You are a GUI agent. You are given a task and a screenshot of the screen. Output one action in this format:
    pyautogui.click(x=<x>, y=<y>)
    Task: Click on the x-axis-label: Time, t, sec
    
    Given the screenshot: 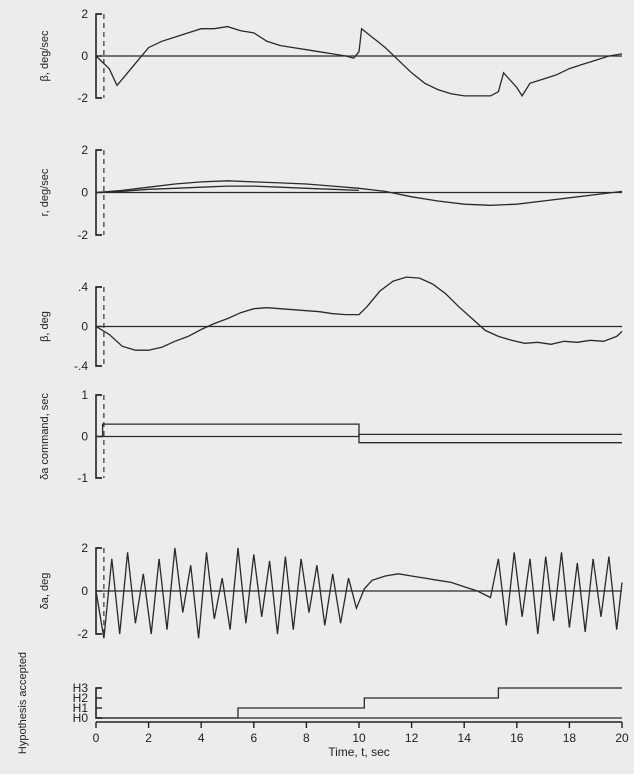 What is the action you would take?
    pyautogui.click(x=359, y=752)
    